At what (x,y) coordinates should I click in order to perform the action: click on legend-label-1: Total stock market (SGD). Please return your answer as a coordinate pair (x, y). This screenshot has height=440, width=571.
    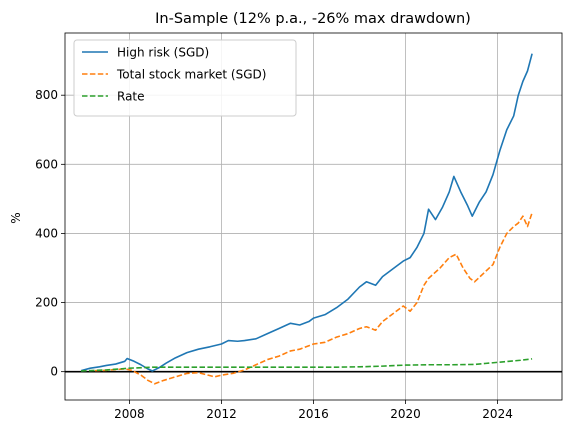
    Looking at the image, I should click on (191, 75).